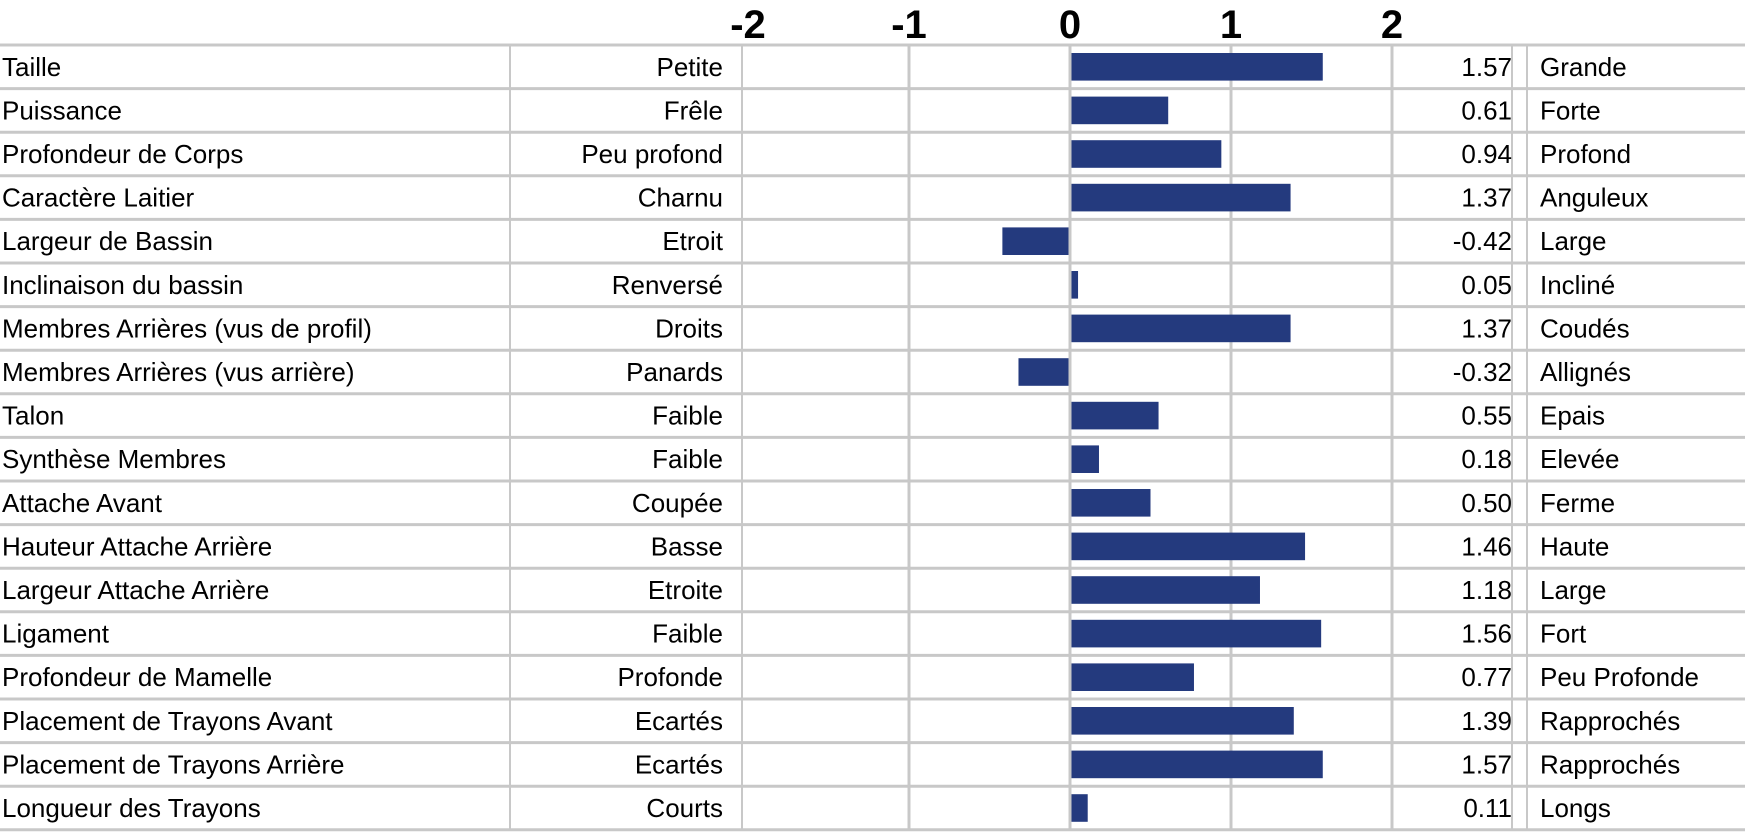 This screenshot has height=837, width=1745. I want to click on trait-label: Placement de Trayons Avant, so click(167, 721).